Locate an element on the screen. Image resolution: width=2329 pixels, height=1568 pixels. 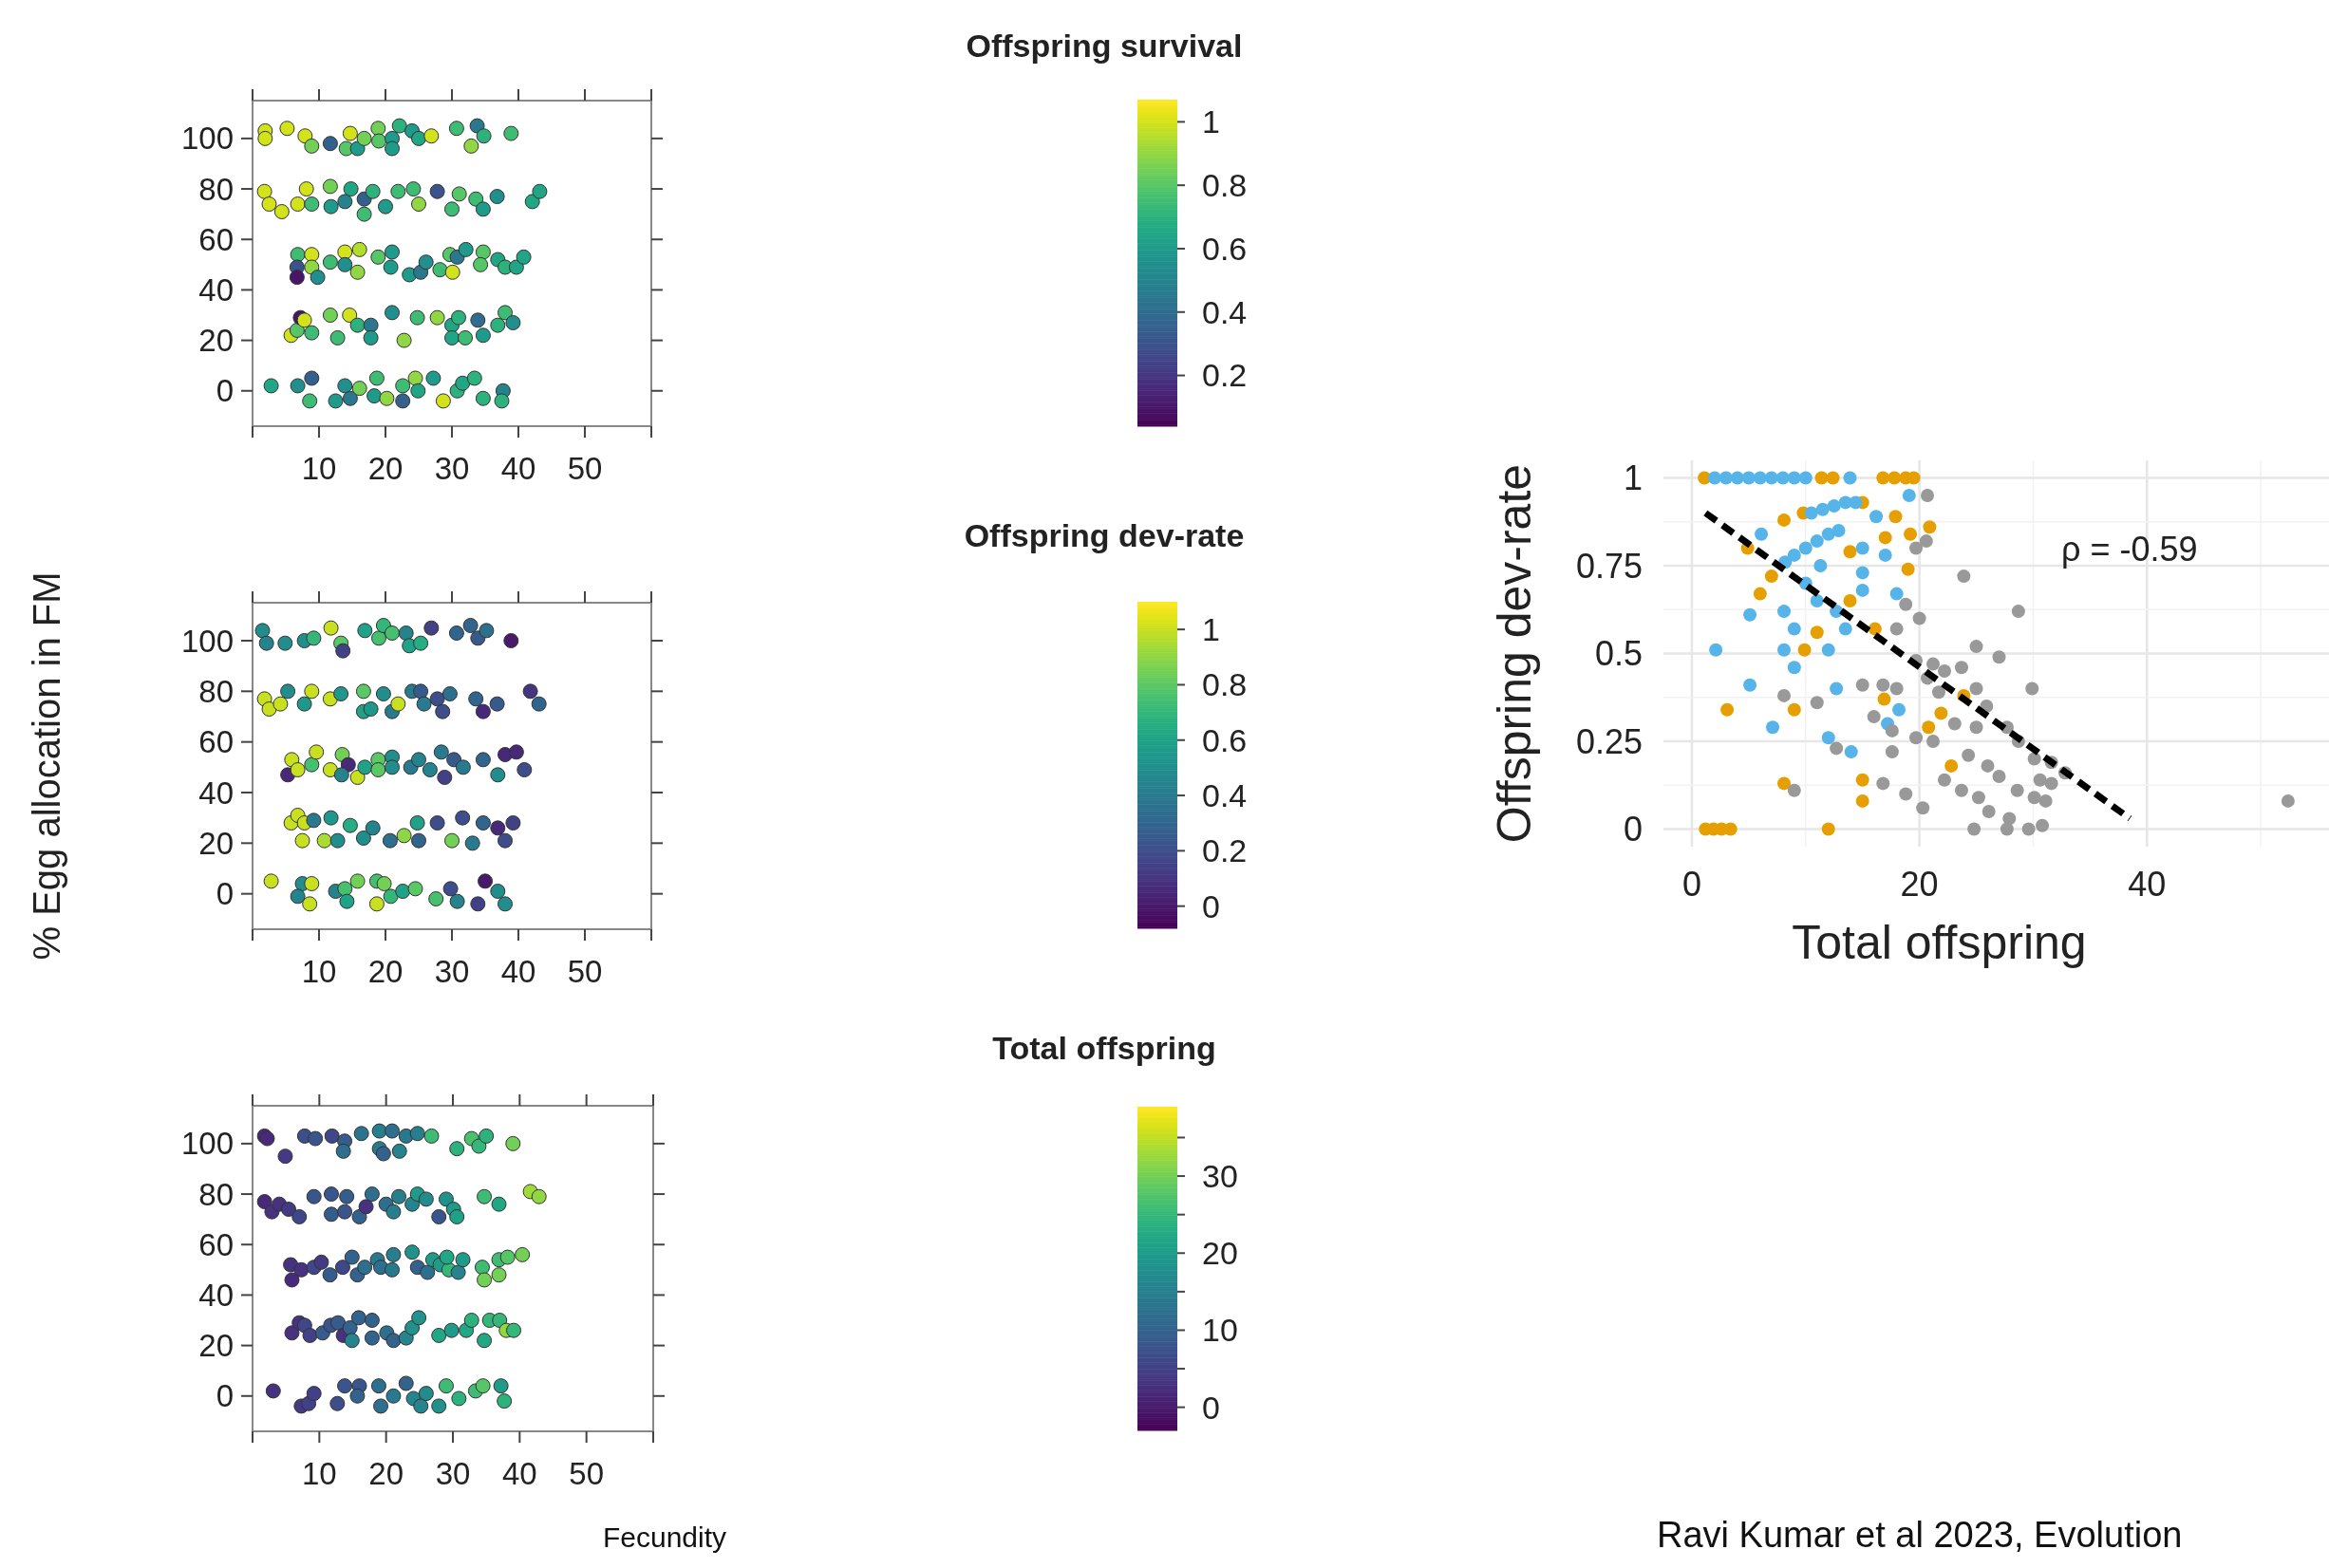
y-axis-title: % Egg allocation in FM is located at coordinates (46, 766).